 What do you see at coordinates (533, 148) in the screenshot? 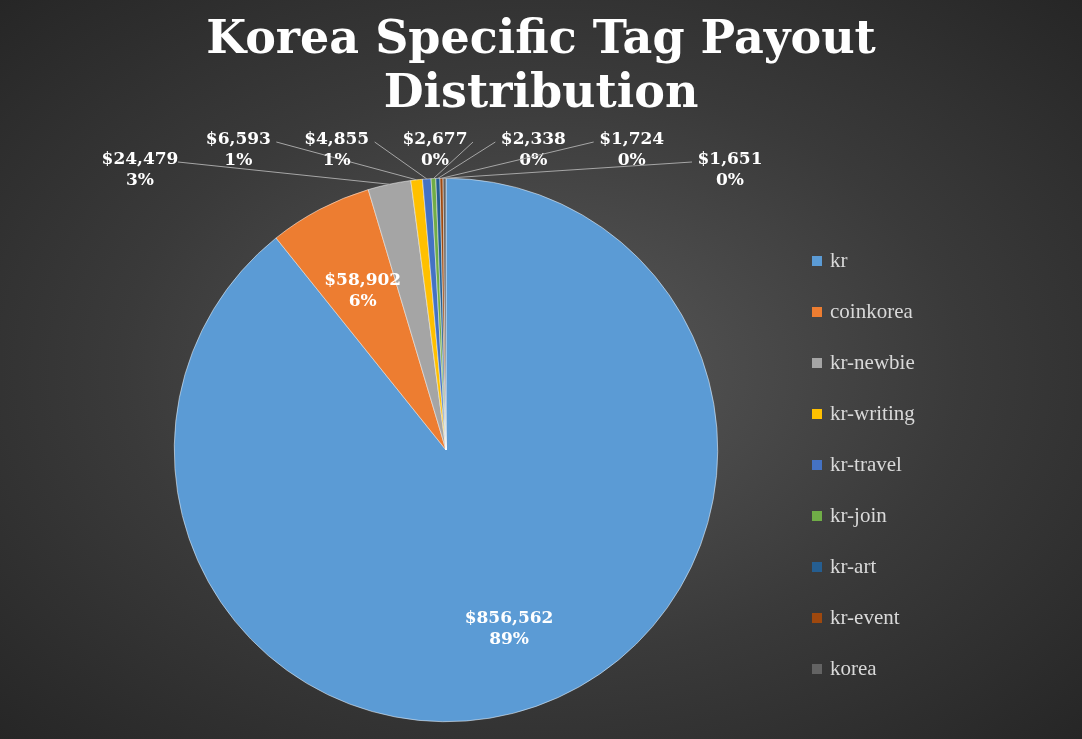
I see `data-label: $2,338 0%` at bounding box center [533, 148].